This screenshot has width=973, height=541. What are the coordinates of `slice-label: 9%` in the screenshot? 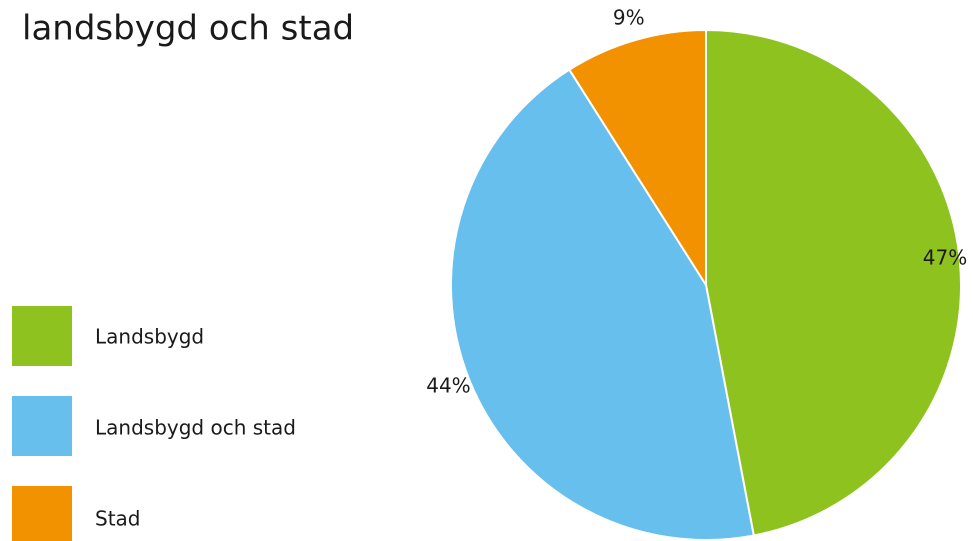 It's located at (629, 17).